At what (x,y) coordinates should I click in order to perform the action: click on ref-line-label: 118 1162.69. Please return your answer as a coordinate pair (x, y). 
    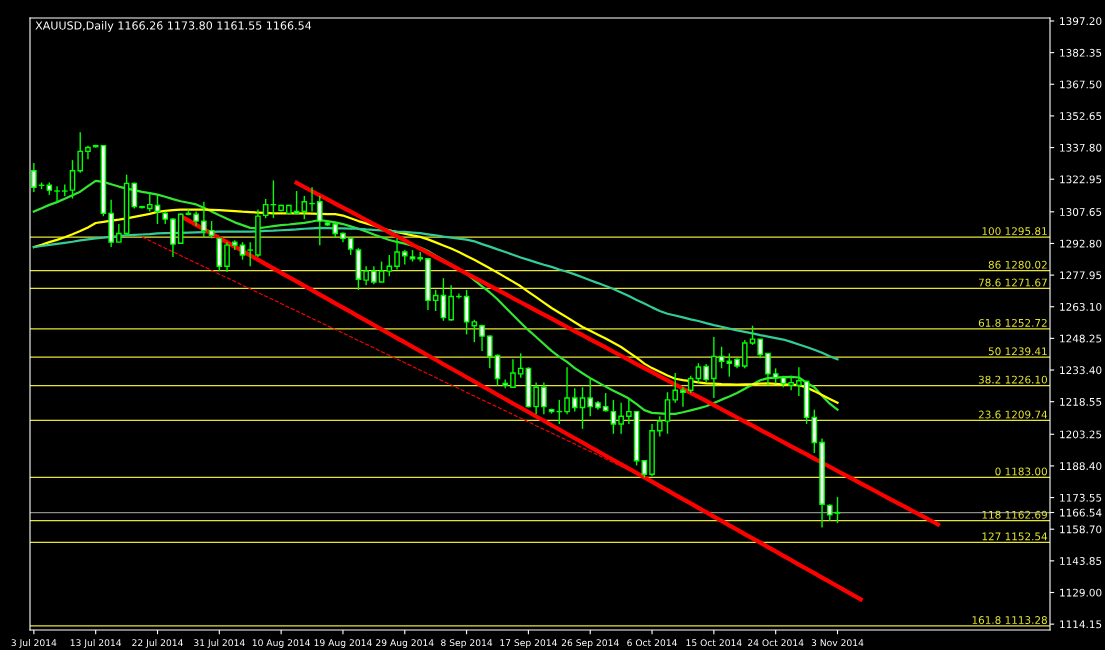
    Looking at the image, I should click on (1014, 514).